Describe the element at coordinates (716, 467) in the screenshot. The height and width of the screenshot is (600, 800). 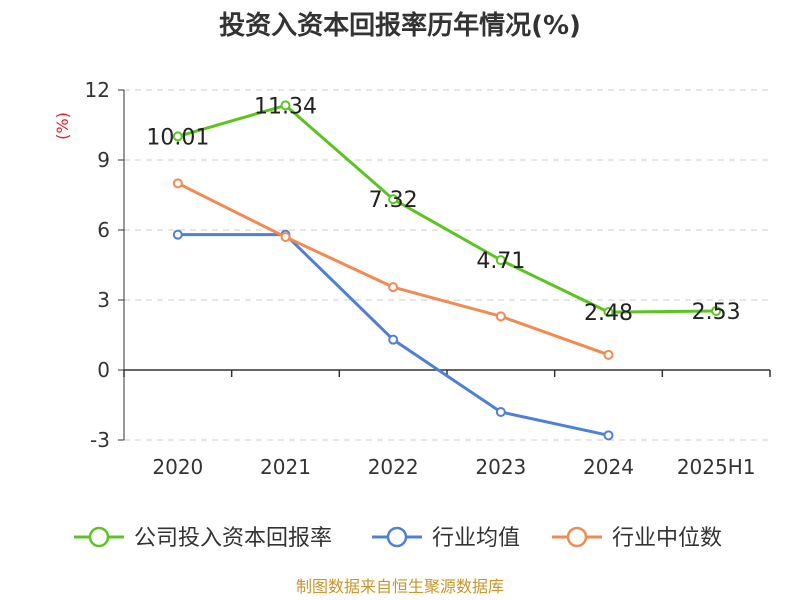
I see `x-tick-label: 2025H1` at that location.